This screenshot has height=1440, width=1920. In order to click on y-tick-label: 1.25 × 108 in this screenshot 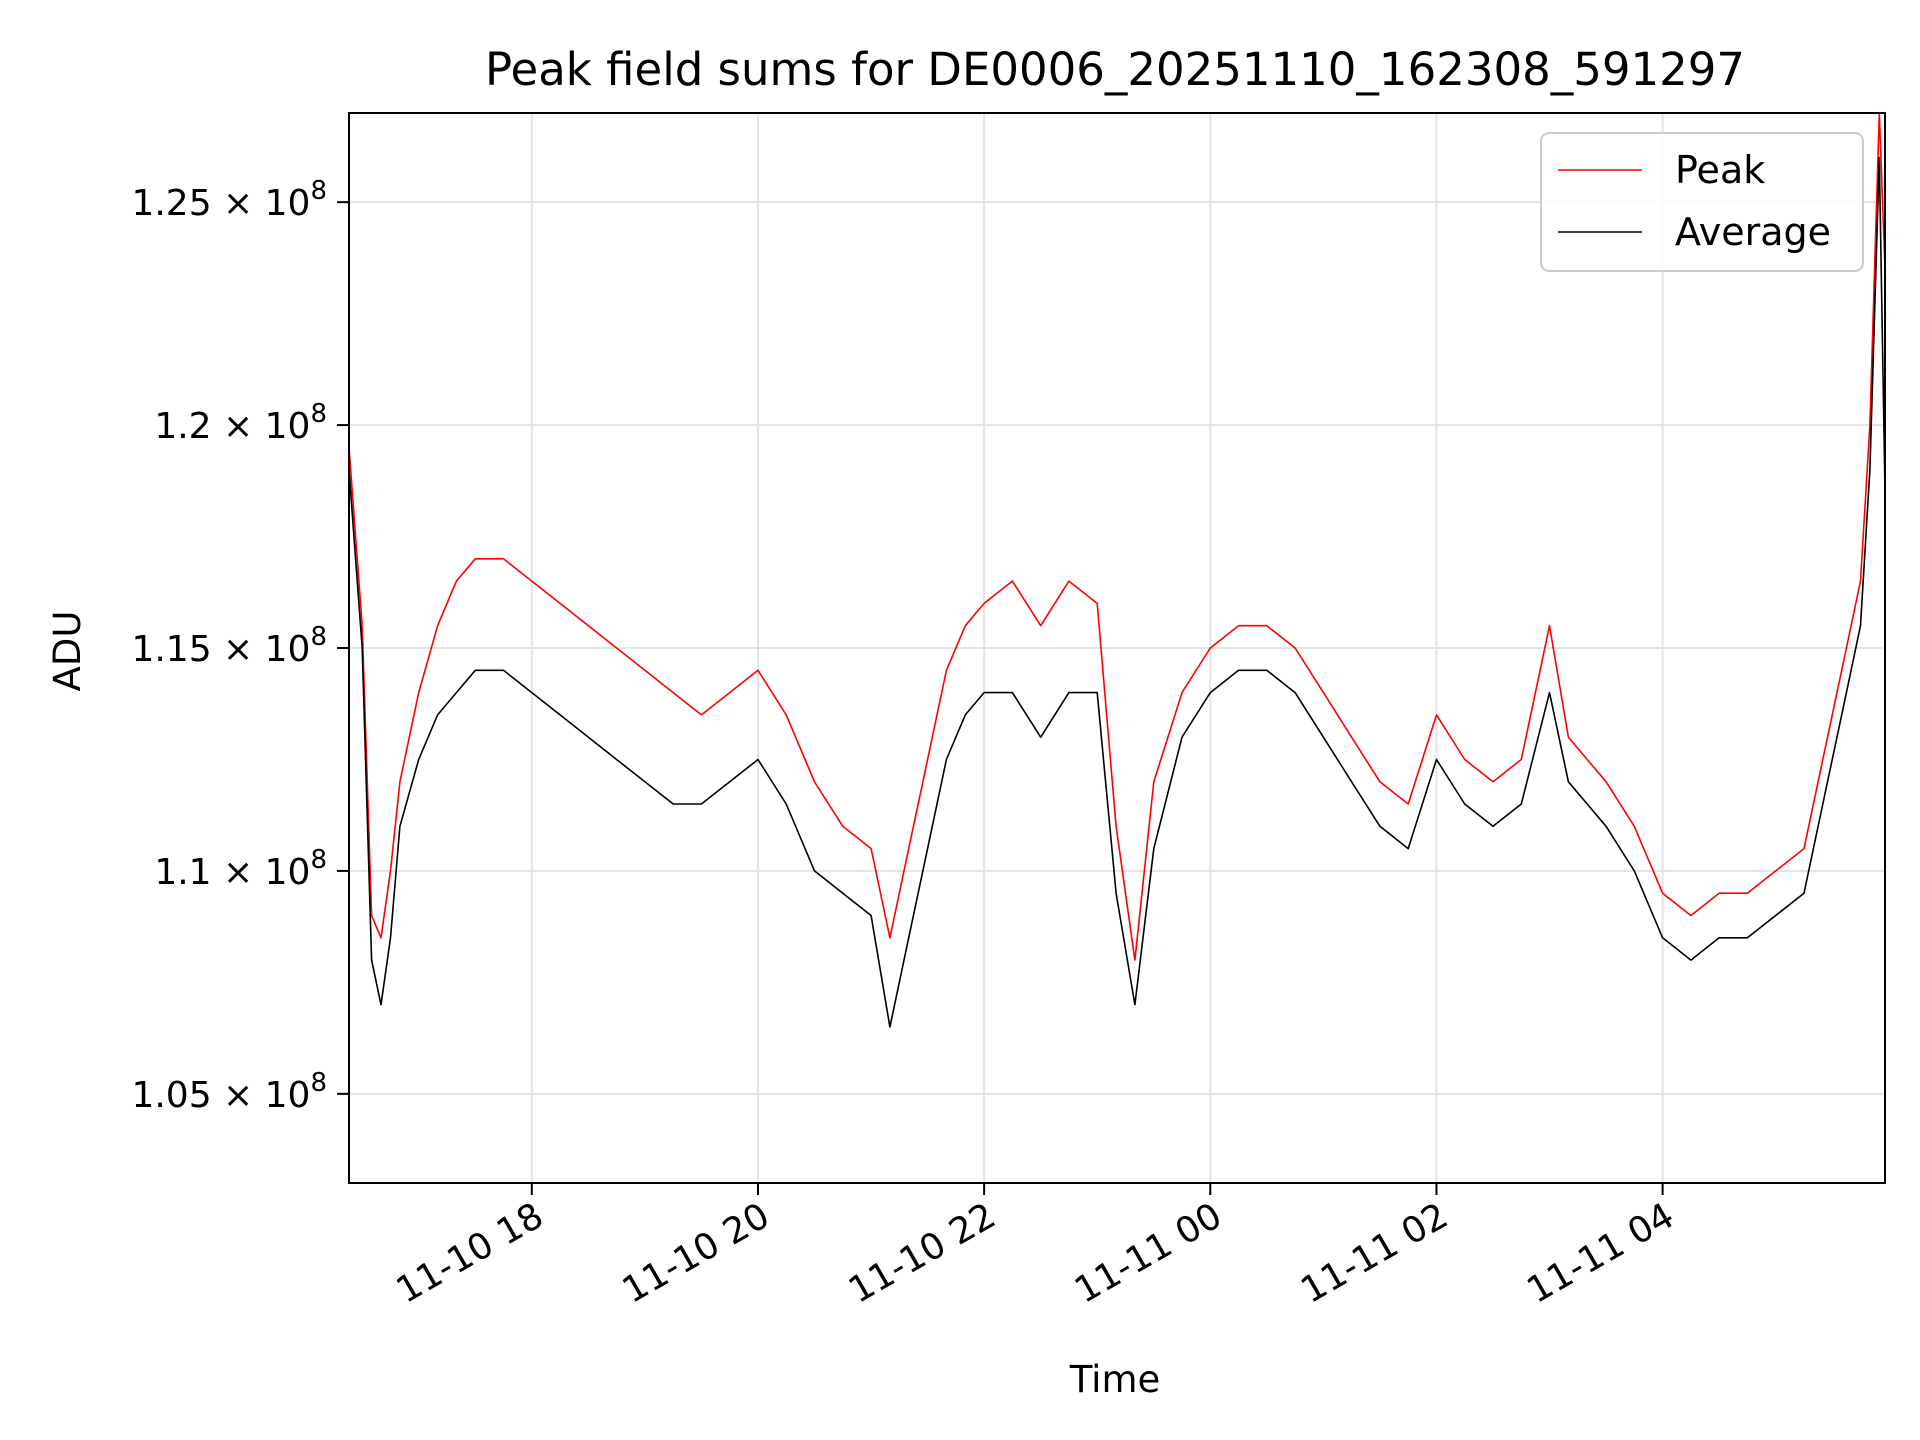, I will do `click(229, 200)`.